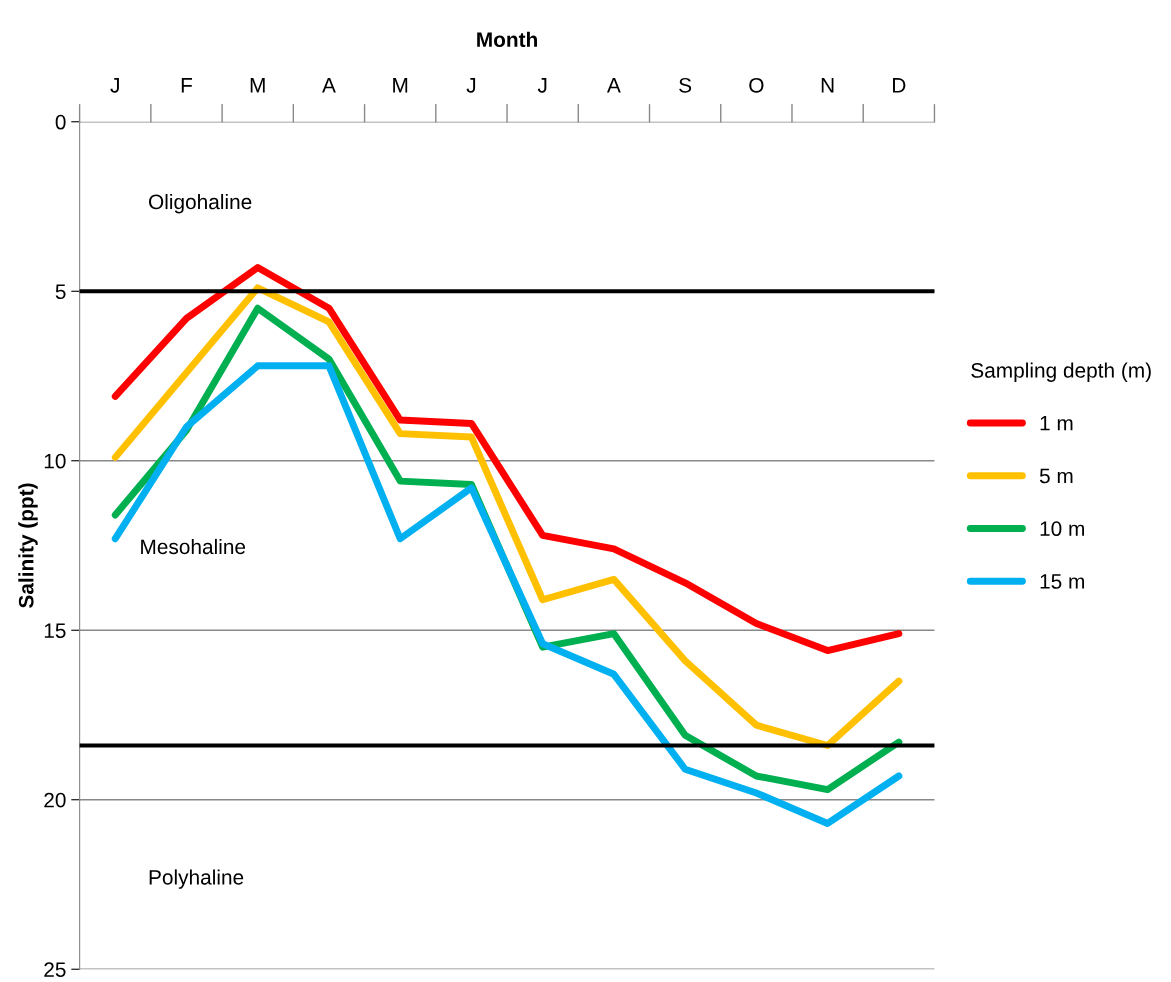 This screenshot has height=982, width=1171. What do you see at coordinates (1062, 581) in the screenshot?
I see `legend-label: 15 m` at bounding box center [1062, 581].